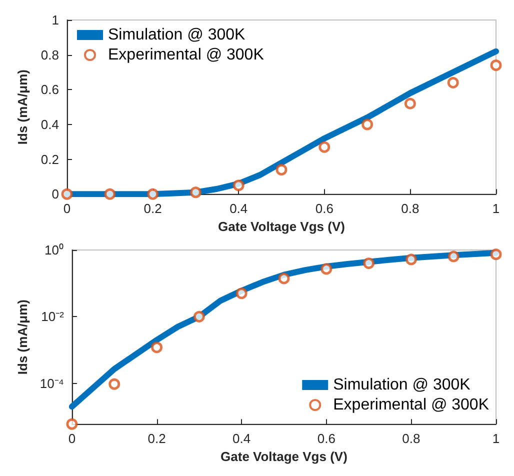  What do you see at coordinates (55, 194) in the screenshot?
I see `y-tick-label: 0` at bounding box center [55, 194].